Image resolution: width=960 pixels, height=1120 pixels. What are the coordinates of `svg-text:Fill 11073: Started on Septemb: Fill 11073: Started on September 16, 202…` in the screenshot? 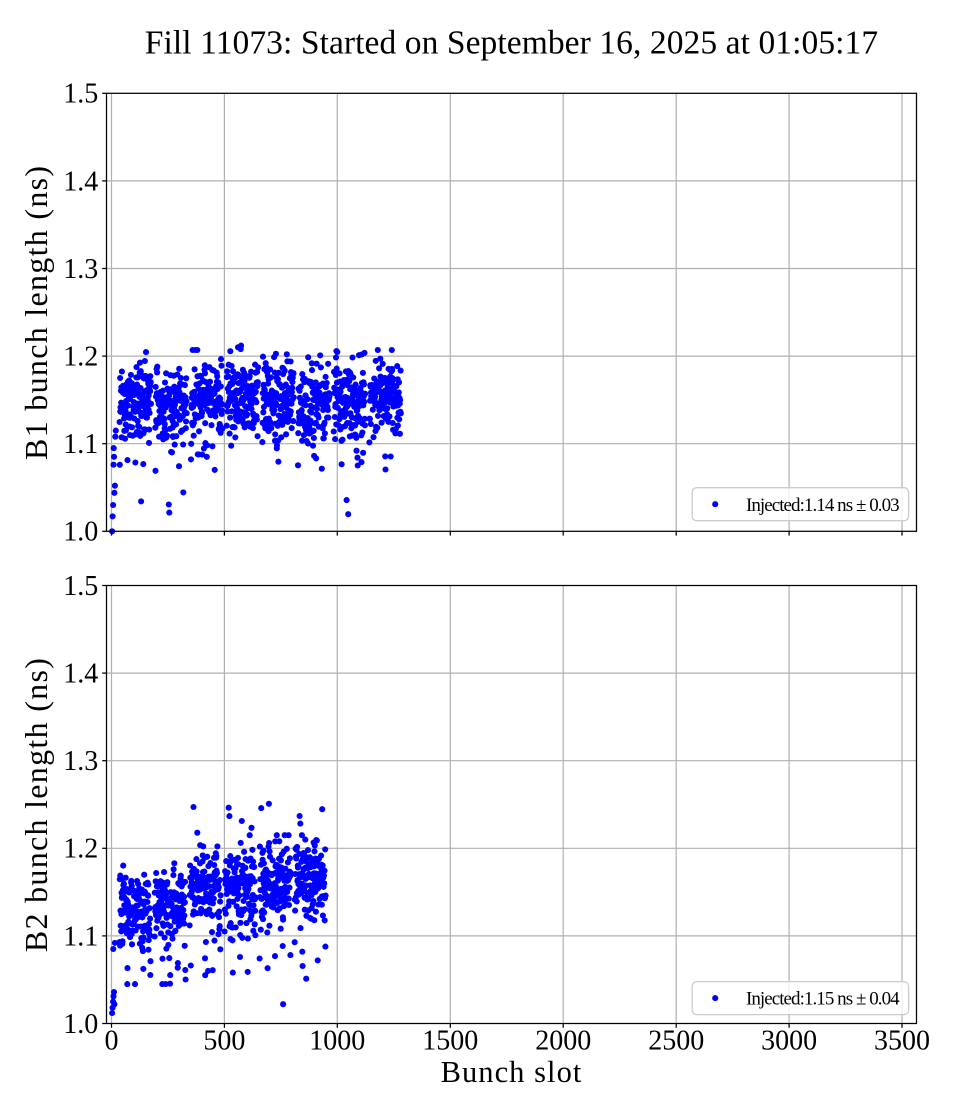 It's located at (511, 42).